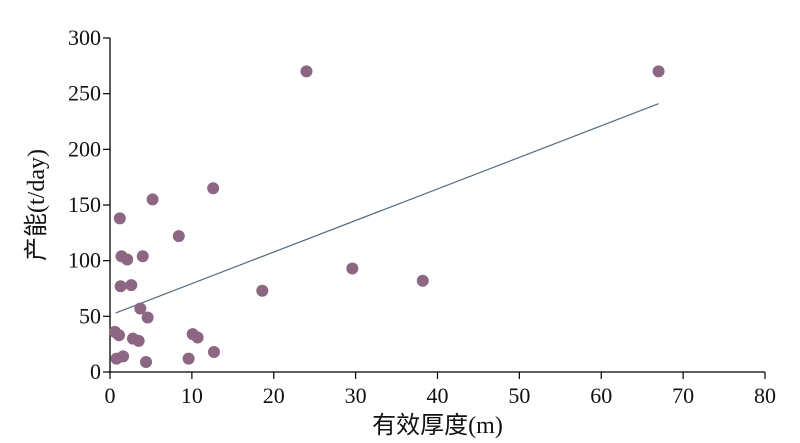 The height and width of the screenshot is (443, 800). I want to click on y-tick-label: 100, so click(84, 260).